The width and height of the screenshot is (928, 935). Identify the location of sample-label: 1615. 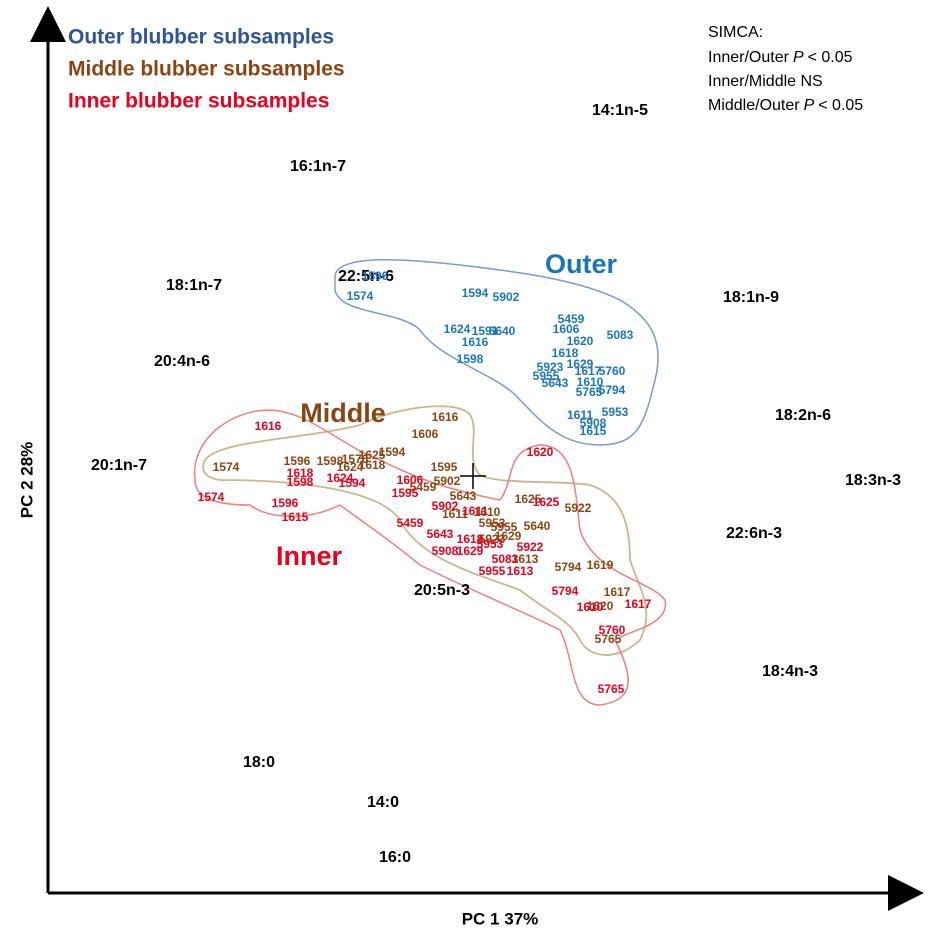
(295, 517).